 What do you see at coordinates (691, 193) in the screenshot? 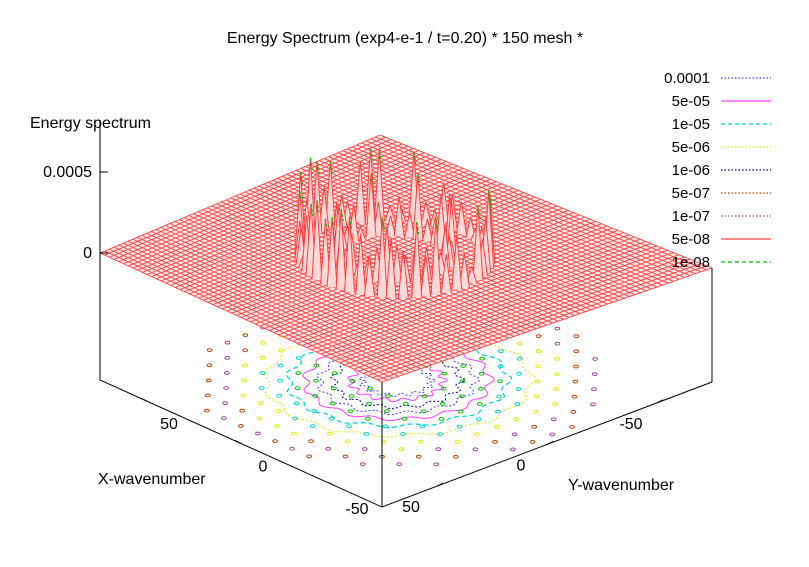
I see `legend-label: 5e-07` at bounding box center [691, 193].